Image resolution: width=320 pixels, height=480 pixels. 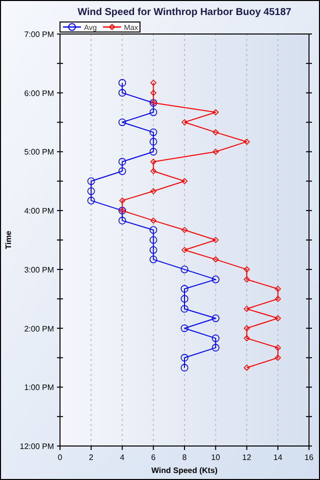 What do you see at coordinates (39, 387) in the screenshot?
I see `y-tick-label: 1:00 PM` at bounding box center [39, 387].